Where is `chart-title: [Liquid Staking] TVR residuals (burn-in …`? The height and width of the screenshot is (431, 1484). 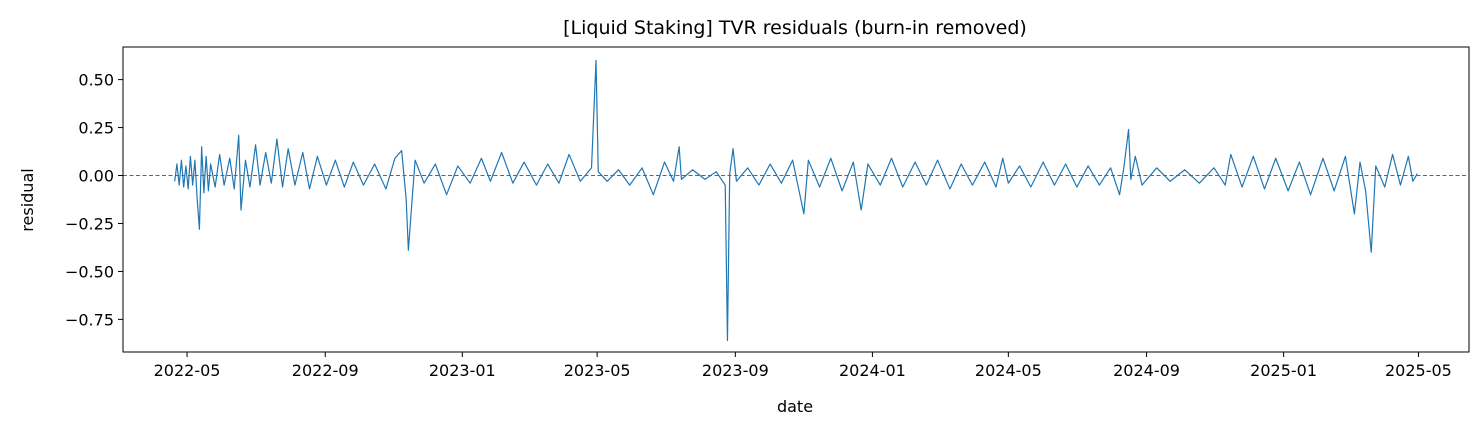
chart-title: [Liquid Staking] TVR residuals (burn-in … is located at coordinates (795, 28).